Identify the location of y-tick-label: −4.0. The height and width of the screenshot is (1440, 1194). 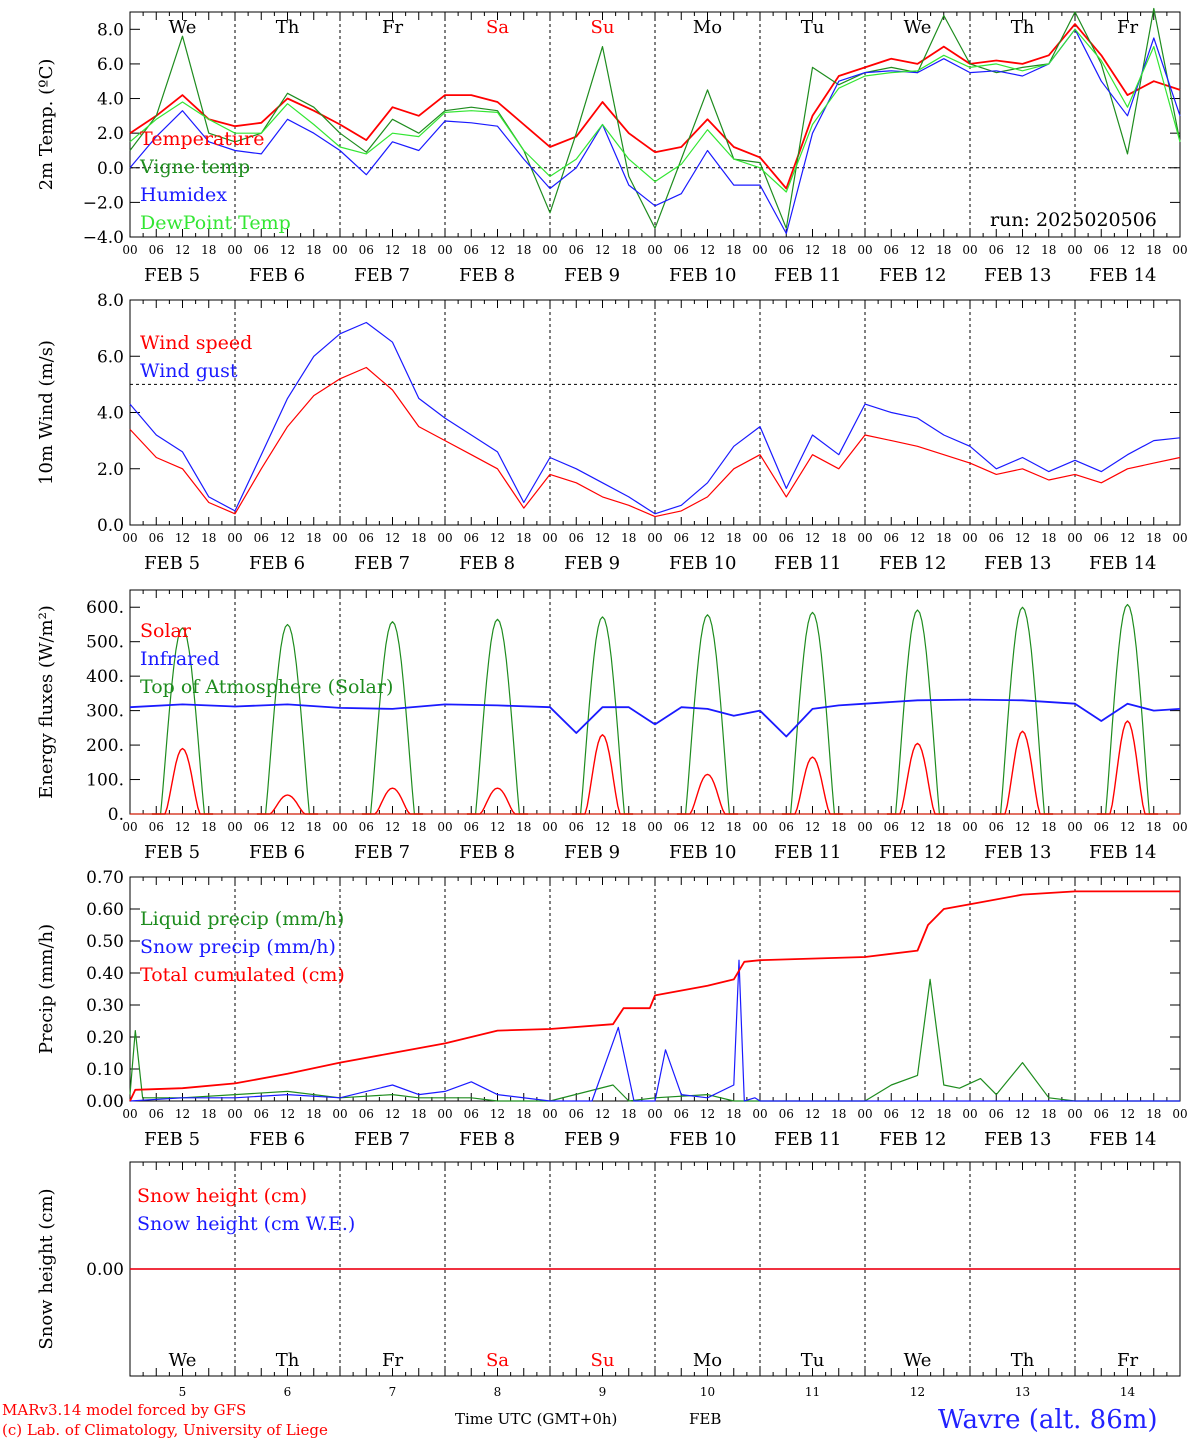
(103, 238).